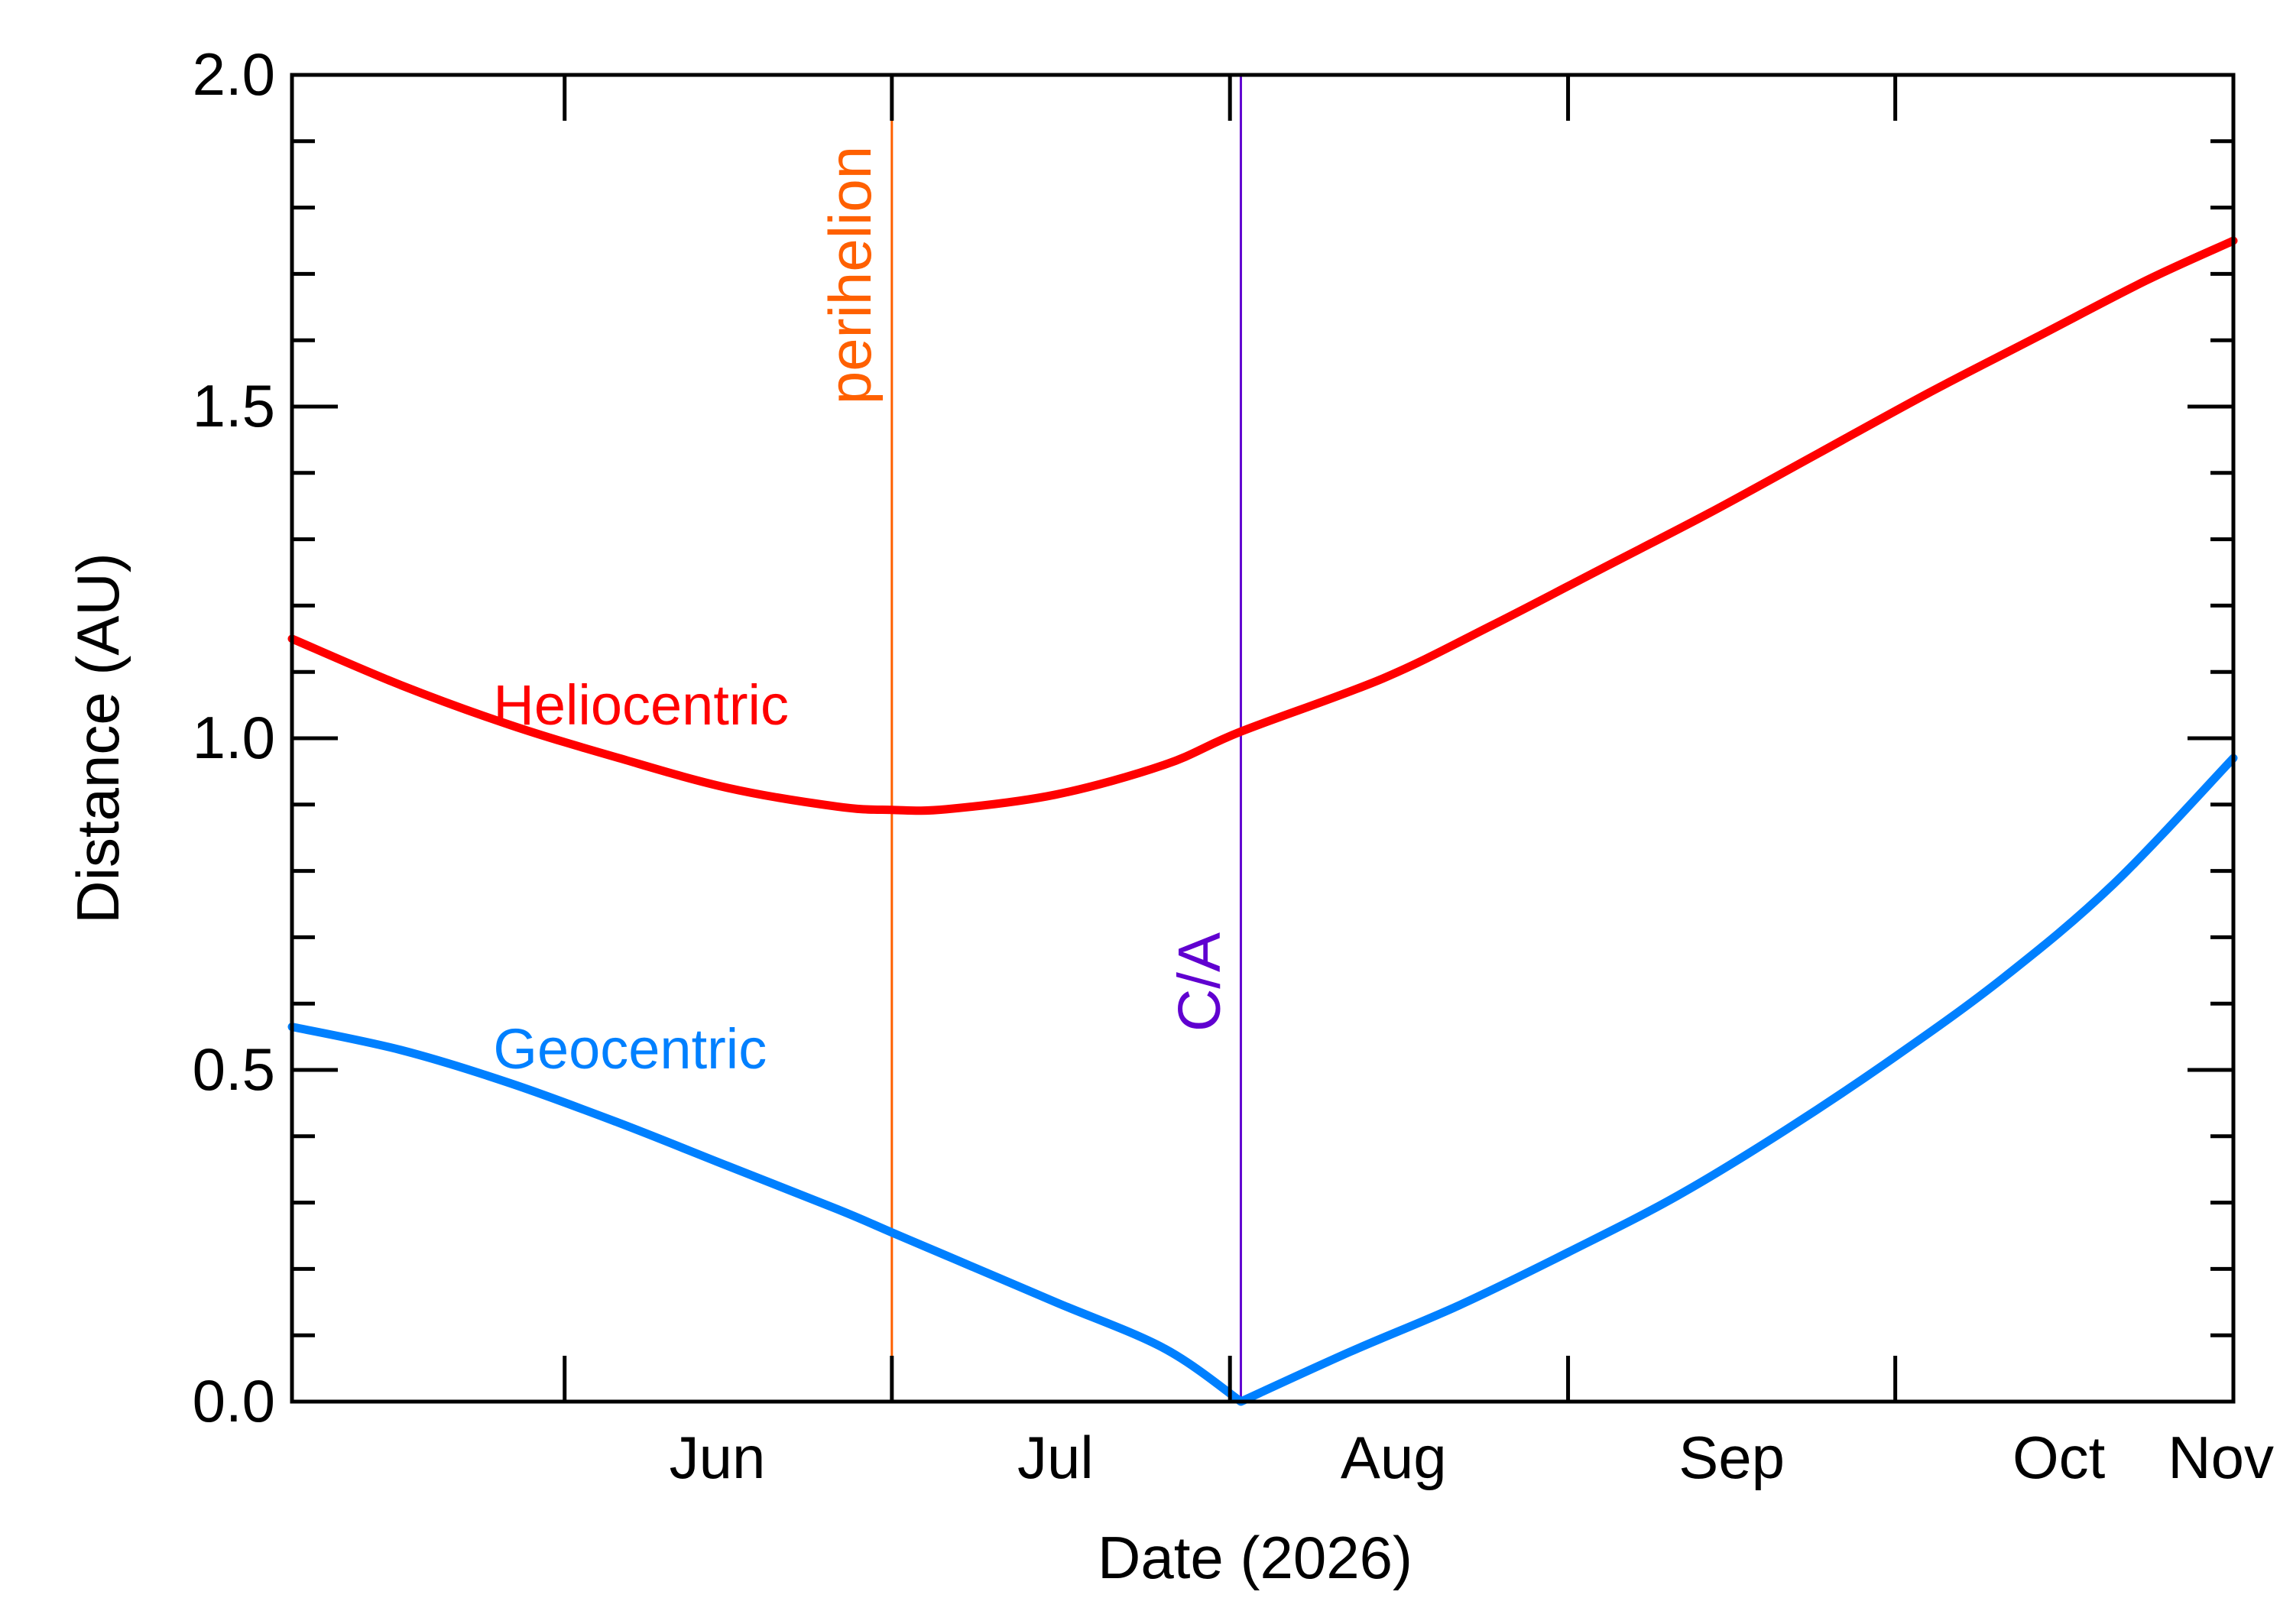  What do you see at coordinates (234, 1400) in the screenshot?
I see `y-tick-label: 0.0` at bounding box center [234, 1400].